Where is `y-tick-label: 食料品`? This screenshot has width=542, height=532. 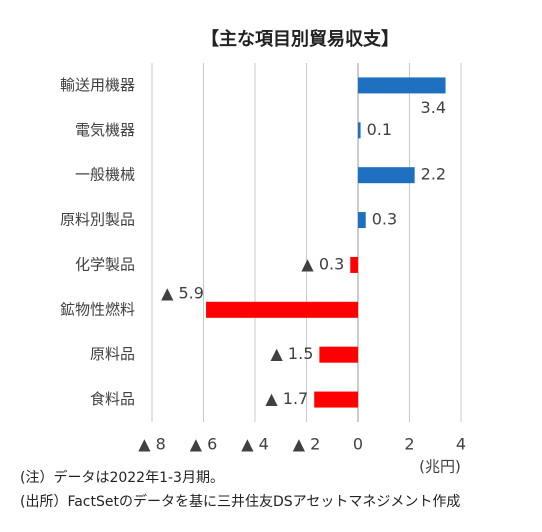
y-tick-label: 食料品 is located at coordinates (112, 399).